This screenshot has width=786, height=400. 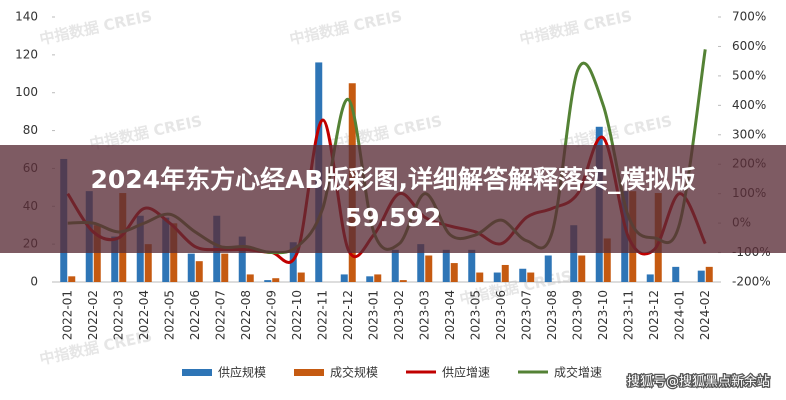 What do you see at coordinates (26, 17) in the screenshot?
I see `y-tick-label: 140` at bounding box center [26, 17].